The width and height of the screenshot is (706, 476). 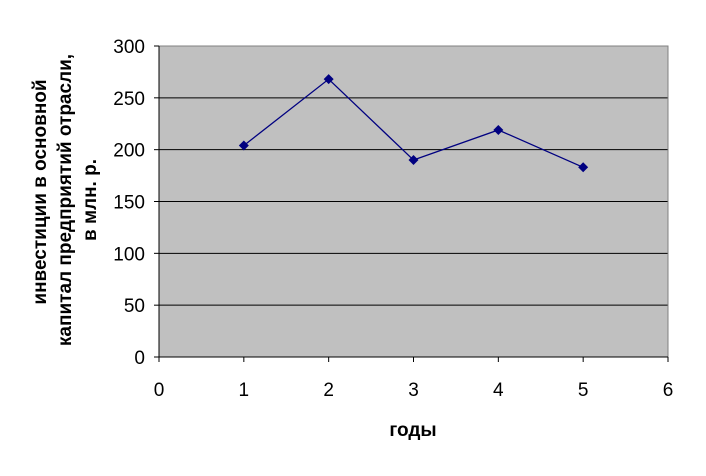 I want to click on x-axis-title: годы, so click(x=412, y=430).